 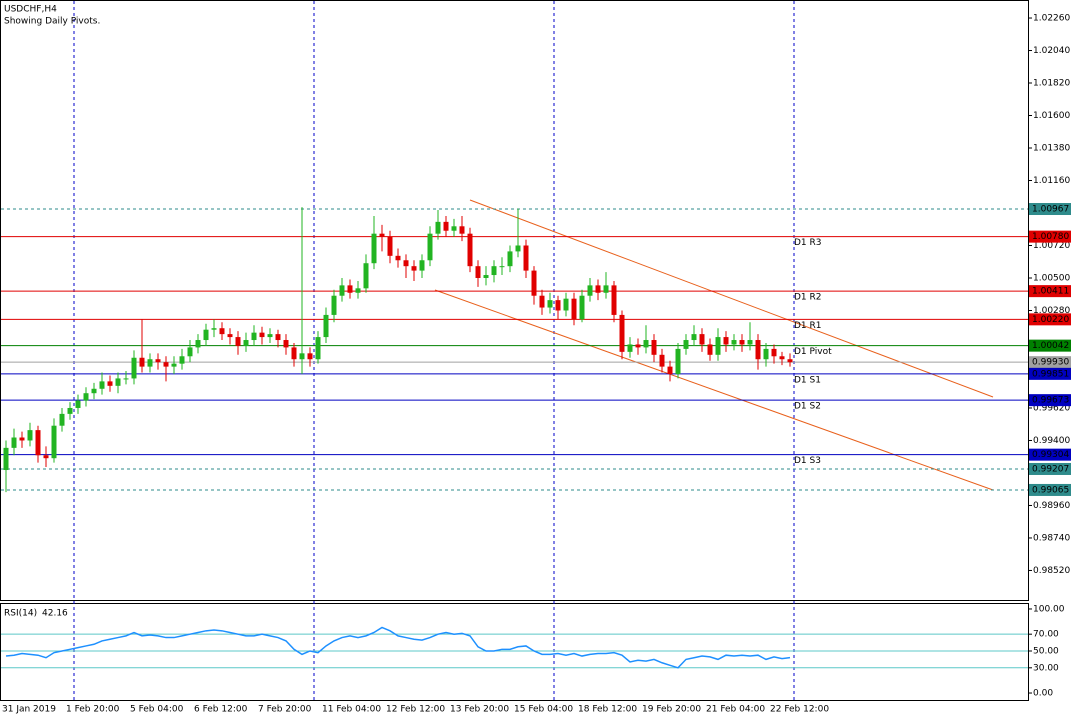 I want to click on price-tag-label: 1.00411, so click(x=1050, y=292).